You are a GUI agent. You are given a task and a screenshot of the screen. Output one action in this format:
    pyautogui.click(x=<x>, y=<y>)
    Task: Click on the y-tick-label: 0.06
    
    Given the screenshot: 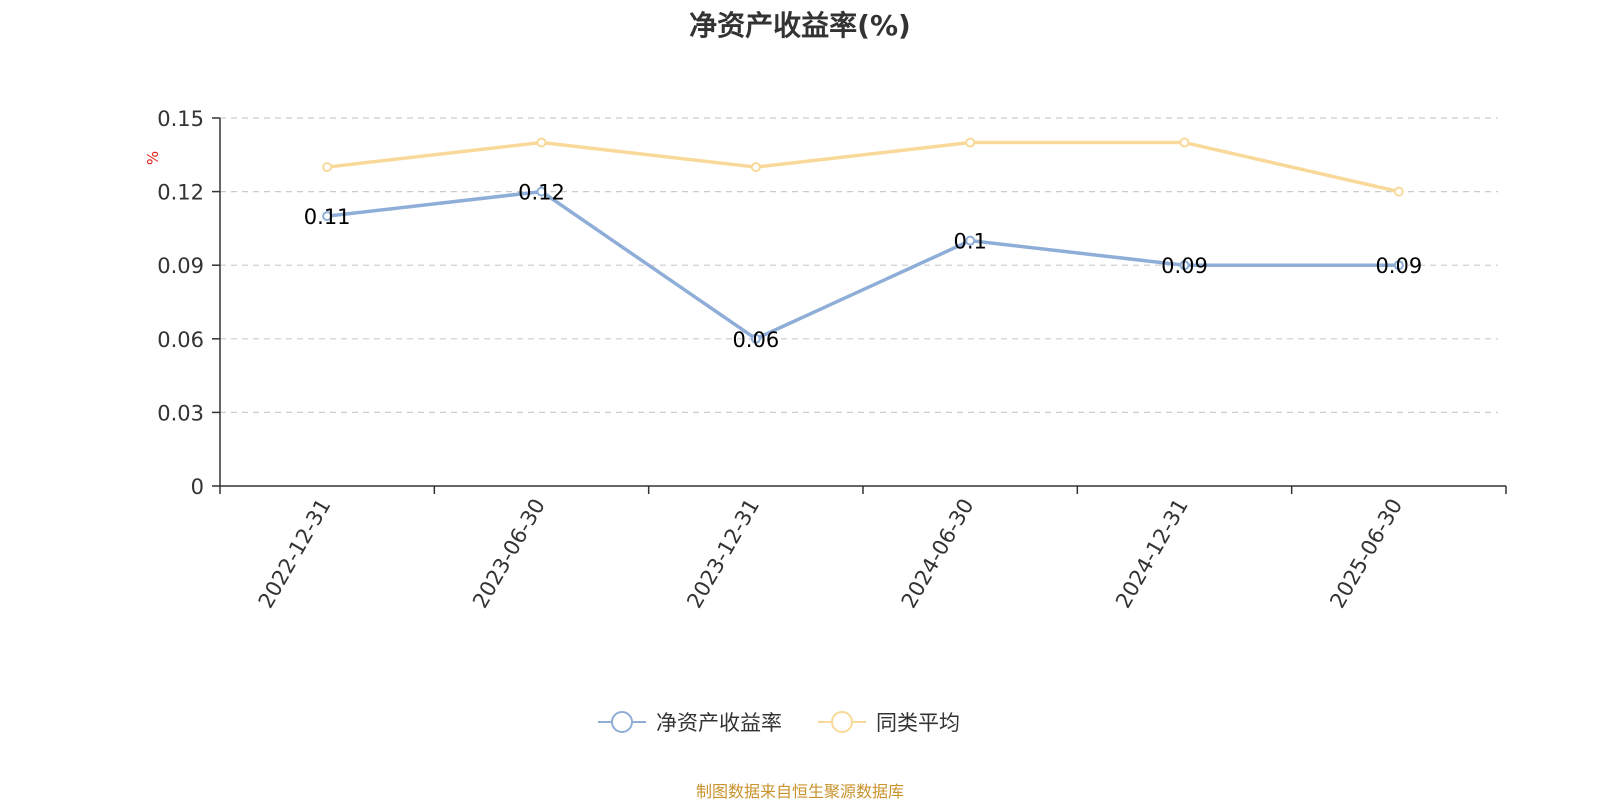 What is the action you would take?
    pyautogui.click(x=180, y=340)
    